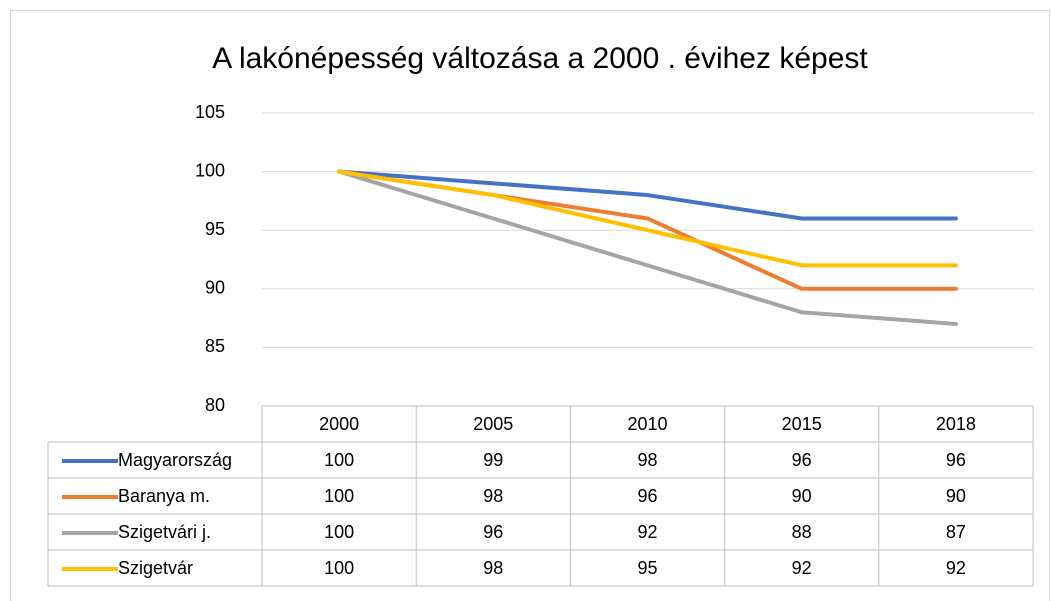  Describe the element at coordinates (155, 568) in the screenshot. I see `legend-label: Szigetvár` at that location.